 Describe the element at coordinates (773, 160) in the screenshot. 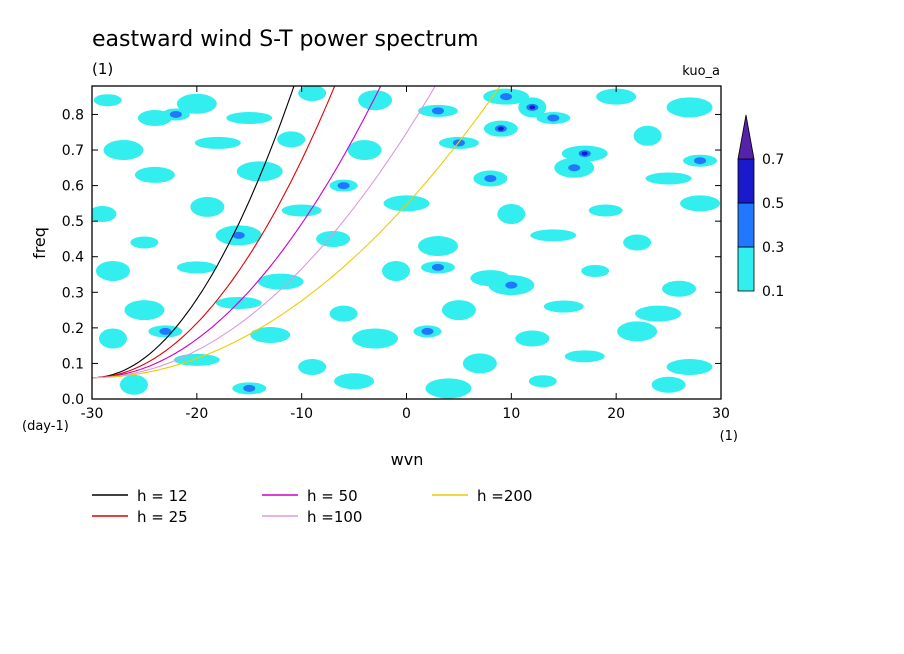

I see `colorbar-label: 0.7` at that location.